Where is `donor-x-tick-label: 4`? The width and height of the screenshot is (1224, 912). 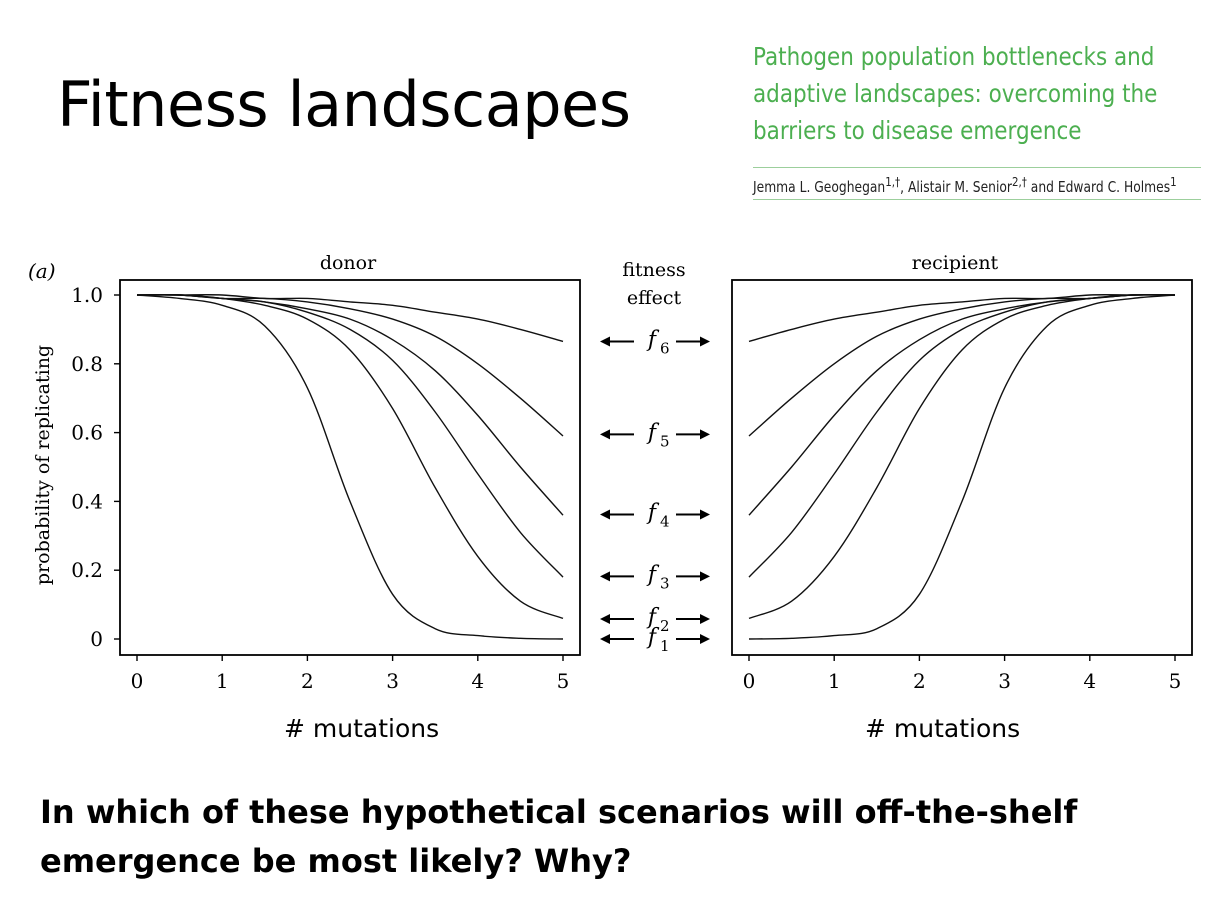
donor-x-tick-label: 4 is located at coordinates (477, 681).